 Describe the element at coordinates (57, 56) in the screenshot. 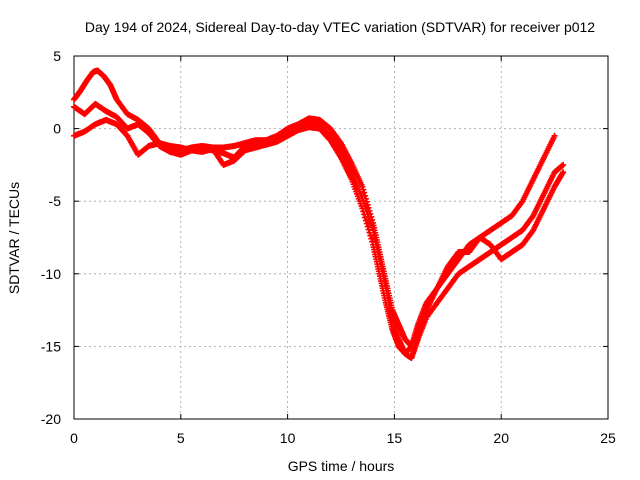

I see `y-tick-label: 5` at that location.